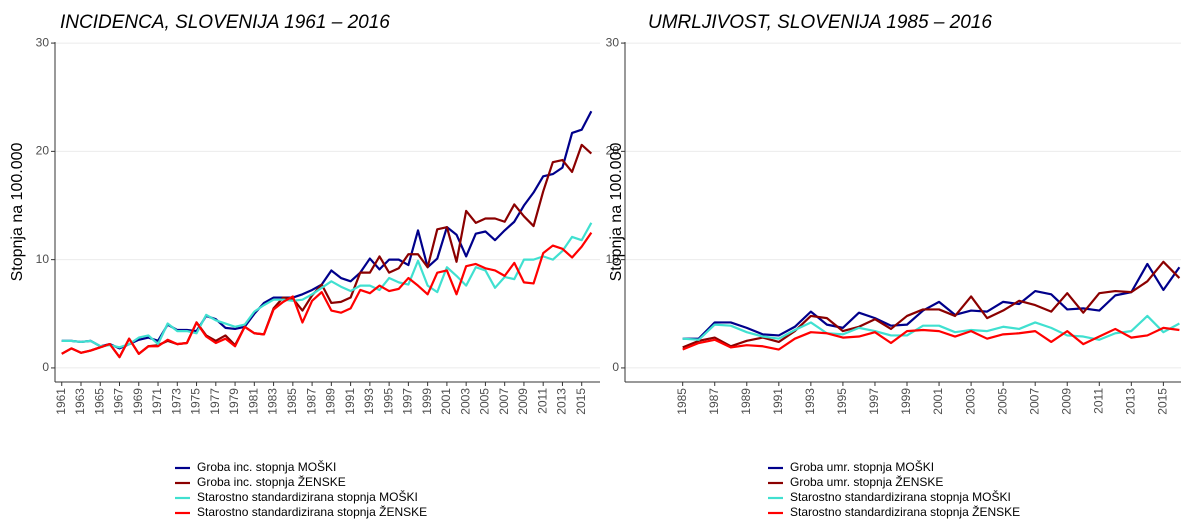 The height and width of the screenshot is (526, 1181). Describe the element at coordinates (253, 401) in the screenshot. I see `x-tick-label: 1981` at that location.